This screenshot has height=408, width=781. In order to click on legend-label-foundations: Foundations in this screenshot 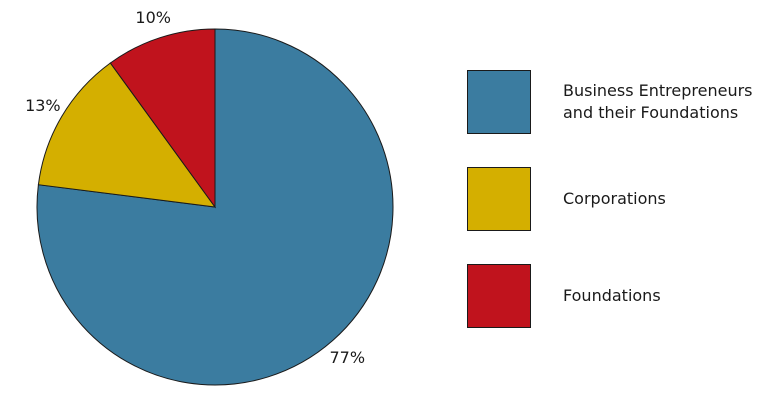, I will do `click(612, 295)`.